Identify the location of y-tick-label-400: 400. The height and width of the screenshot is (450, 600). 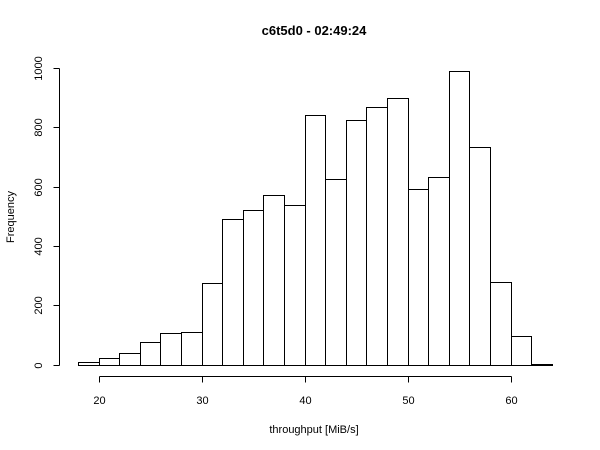
(39, 246).